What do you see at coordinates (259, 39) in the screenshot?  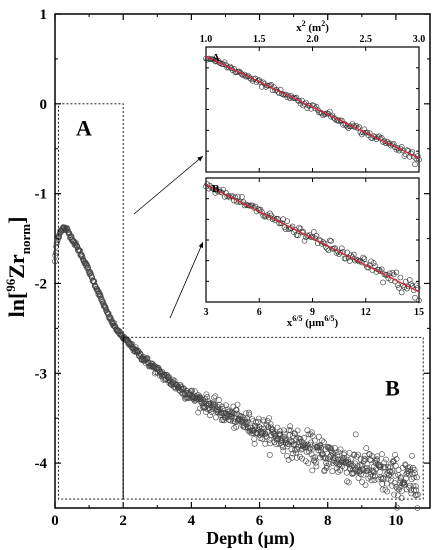 I see `inset-x-tick-label: 1.5` at bounding box center [259, 39].